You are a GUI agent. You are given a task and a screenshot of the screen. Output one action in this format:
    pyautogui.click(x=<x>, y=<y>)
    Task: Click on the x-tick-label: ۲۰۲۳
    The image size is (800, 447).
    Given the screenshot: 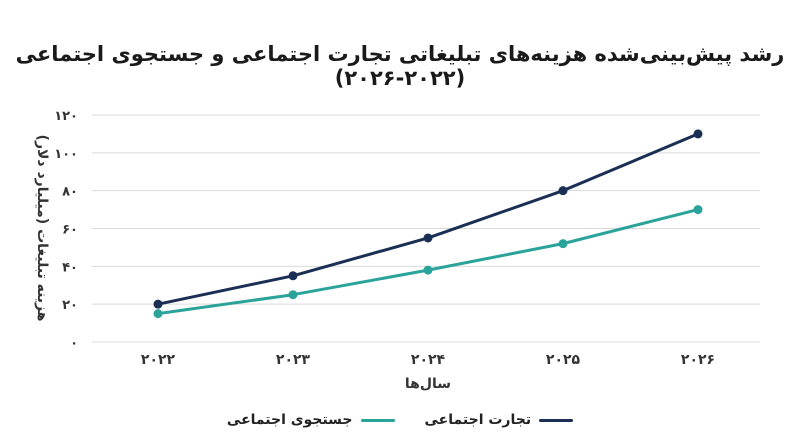 What is the action you would take?
    pyautogui.click(x=293, y=360)
    